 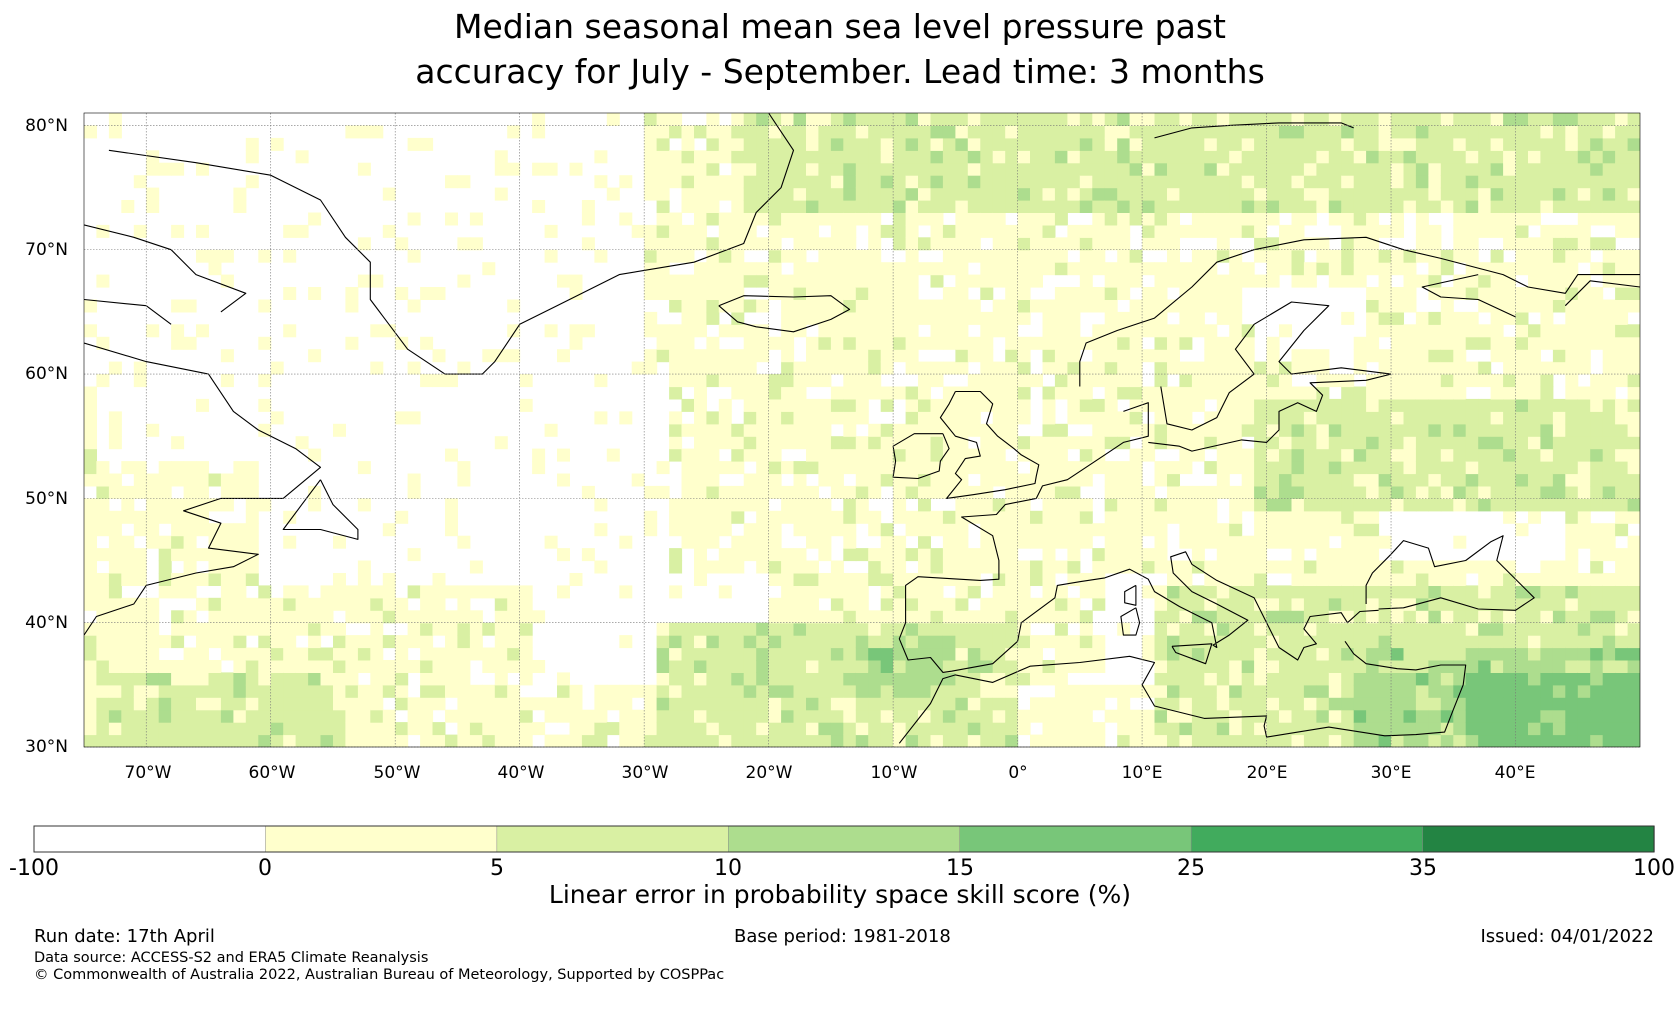 What do you see at coordinates (1567, 936) in the screenshot?
I see `issued-date: Issued: 04/01/2022` at bounding box center [1567, 936].